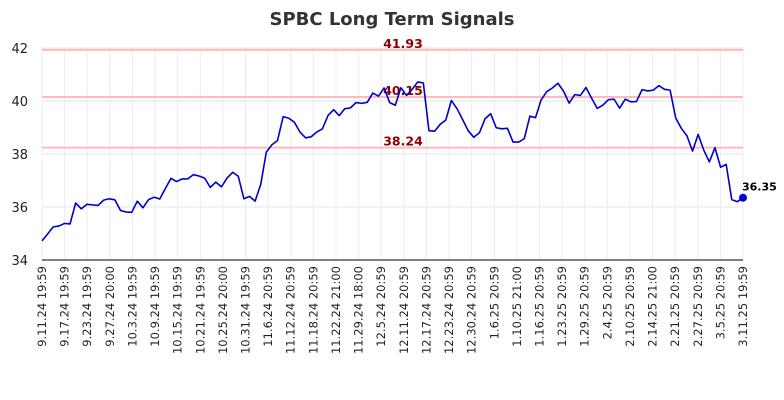 This screenshot has height=400, width=784. Describe the element at coordinates (539, 306) in the screenshot. I see `x-tick-label: 1.16.25 20:59` at that location.